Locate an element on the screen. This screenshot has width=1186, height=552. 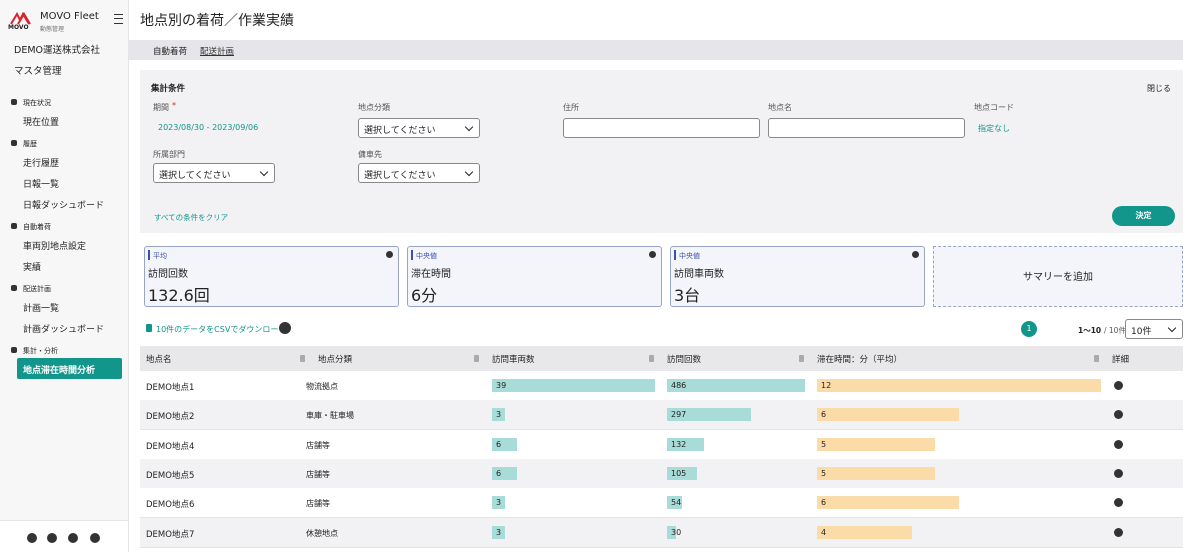
label: 所属部門 is located at coordinates (169, 154).